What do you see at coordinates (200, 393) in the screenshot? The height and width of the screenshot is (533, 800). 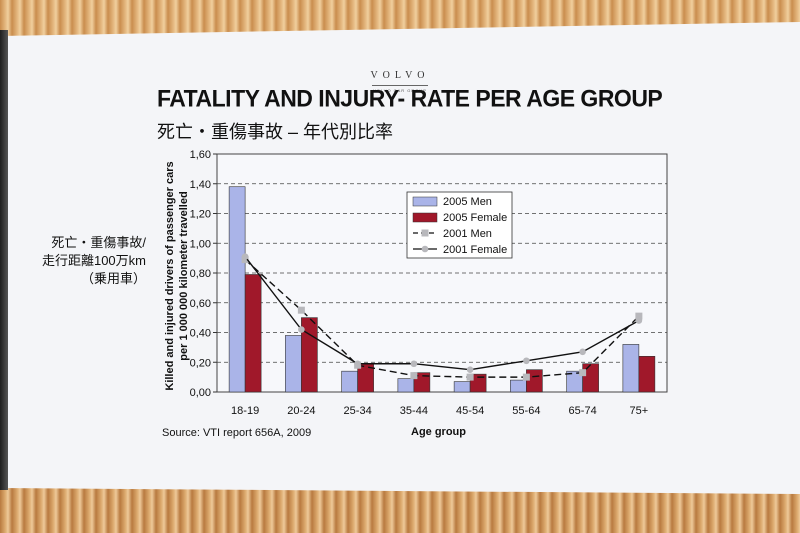 I see `y-tick-label: 0,00` at bounding box center [200, 393].